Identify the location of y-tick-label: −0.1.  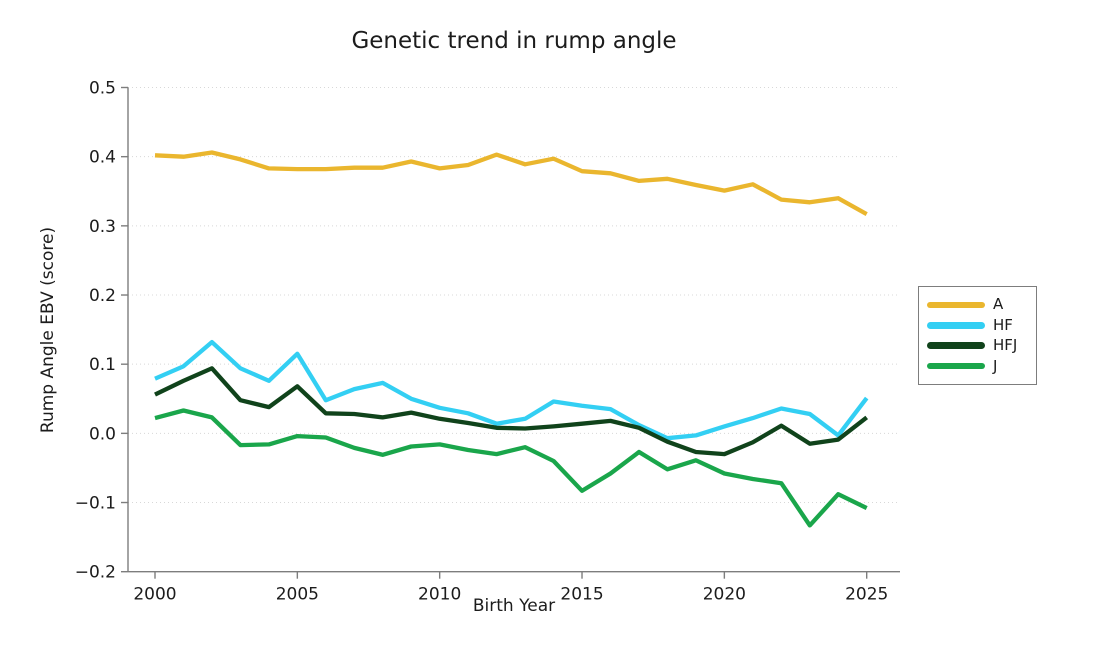
(95, 504).